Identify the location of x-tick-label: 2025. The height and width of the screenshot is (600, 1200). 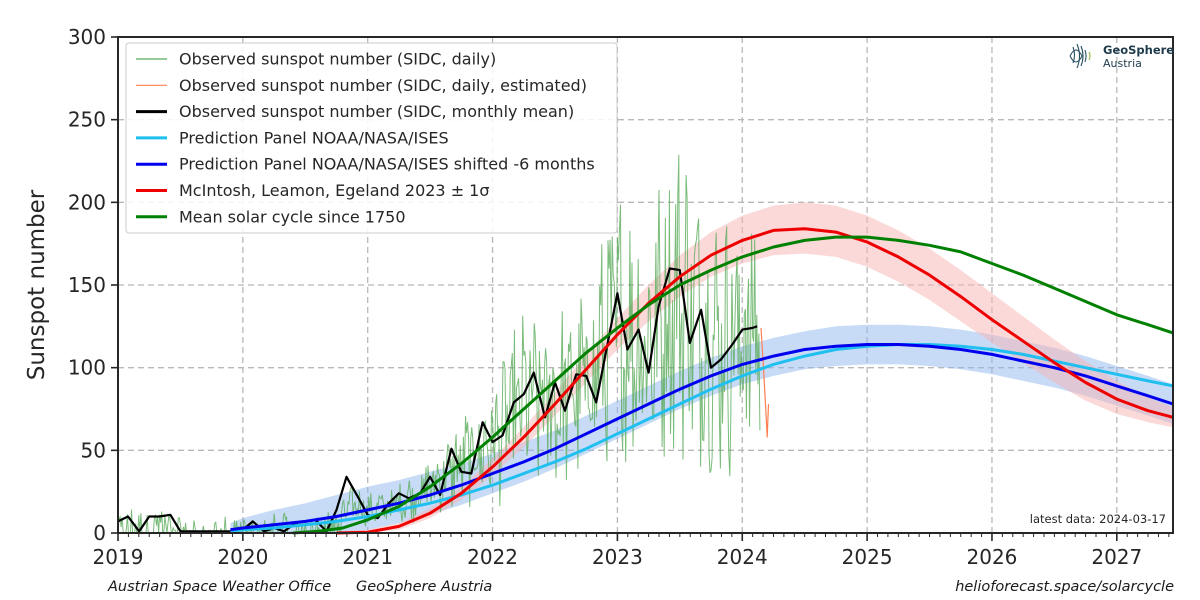
(867, 557).